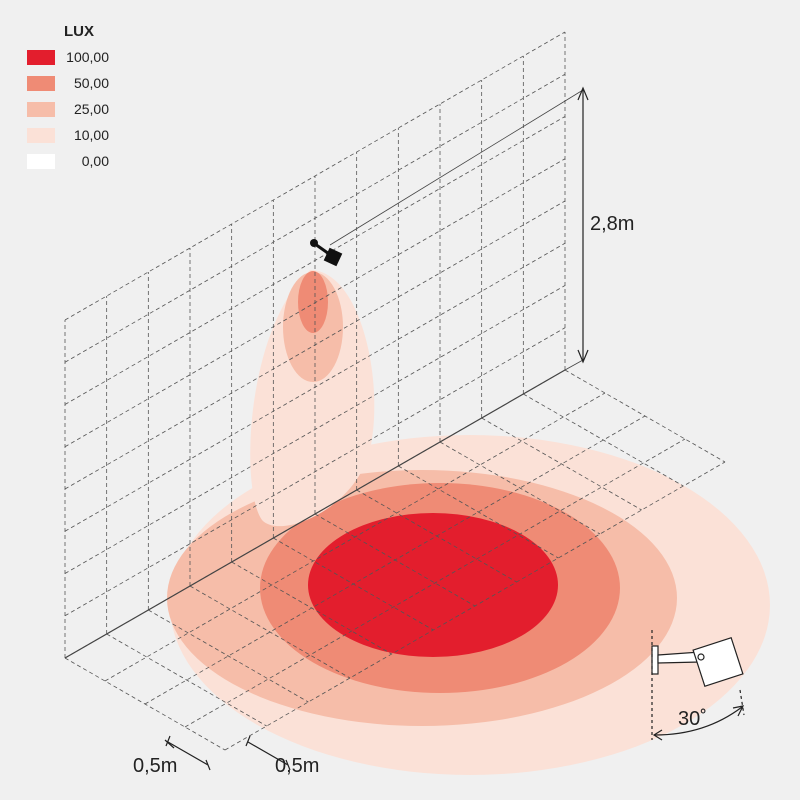  Describe the element at coordinates (68, 109) in the screenshot. I see `legend: 100,00 50,00 25,00 10,00 0,00` at that location.